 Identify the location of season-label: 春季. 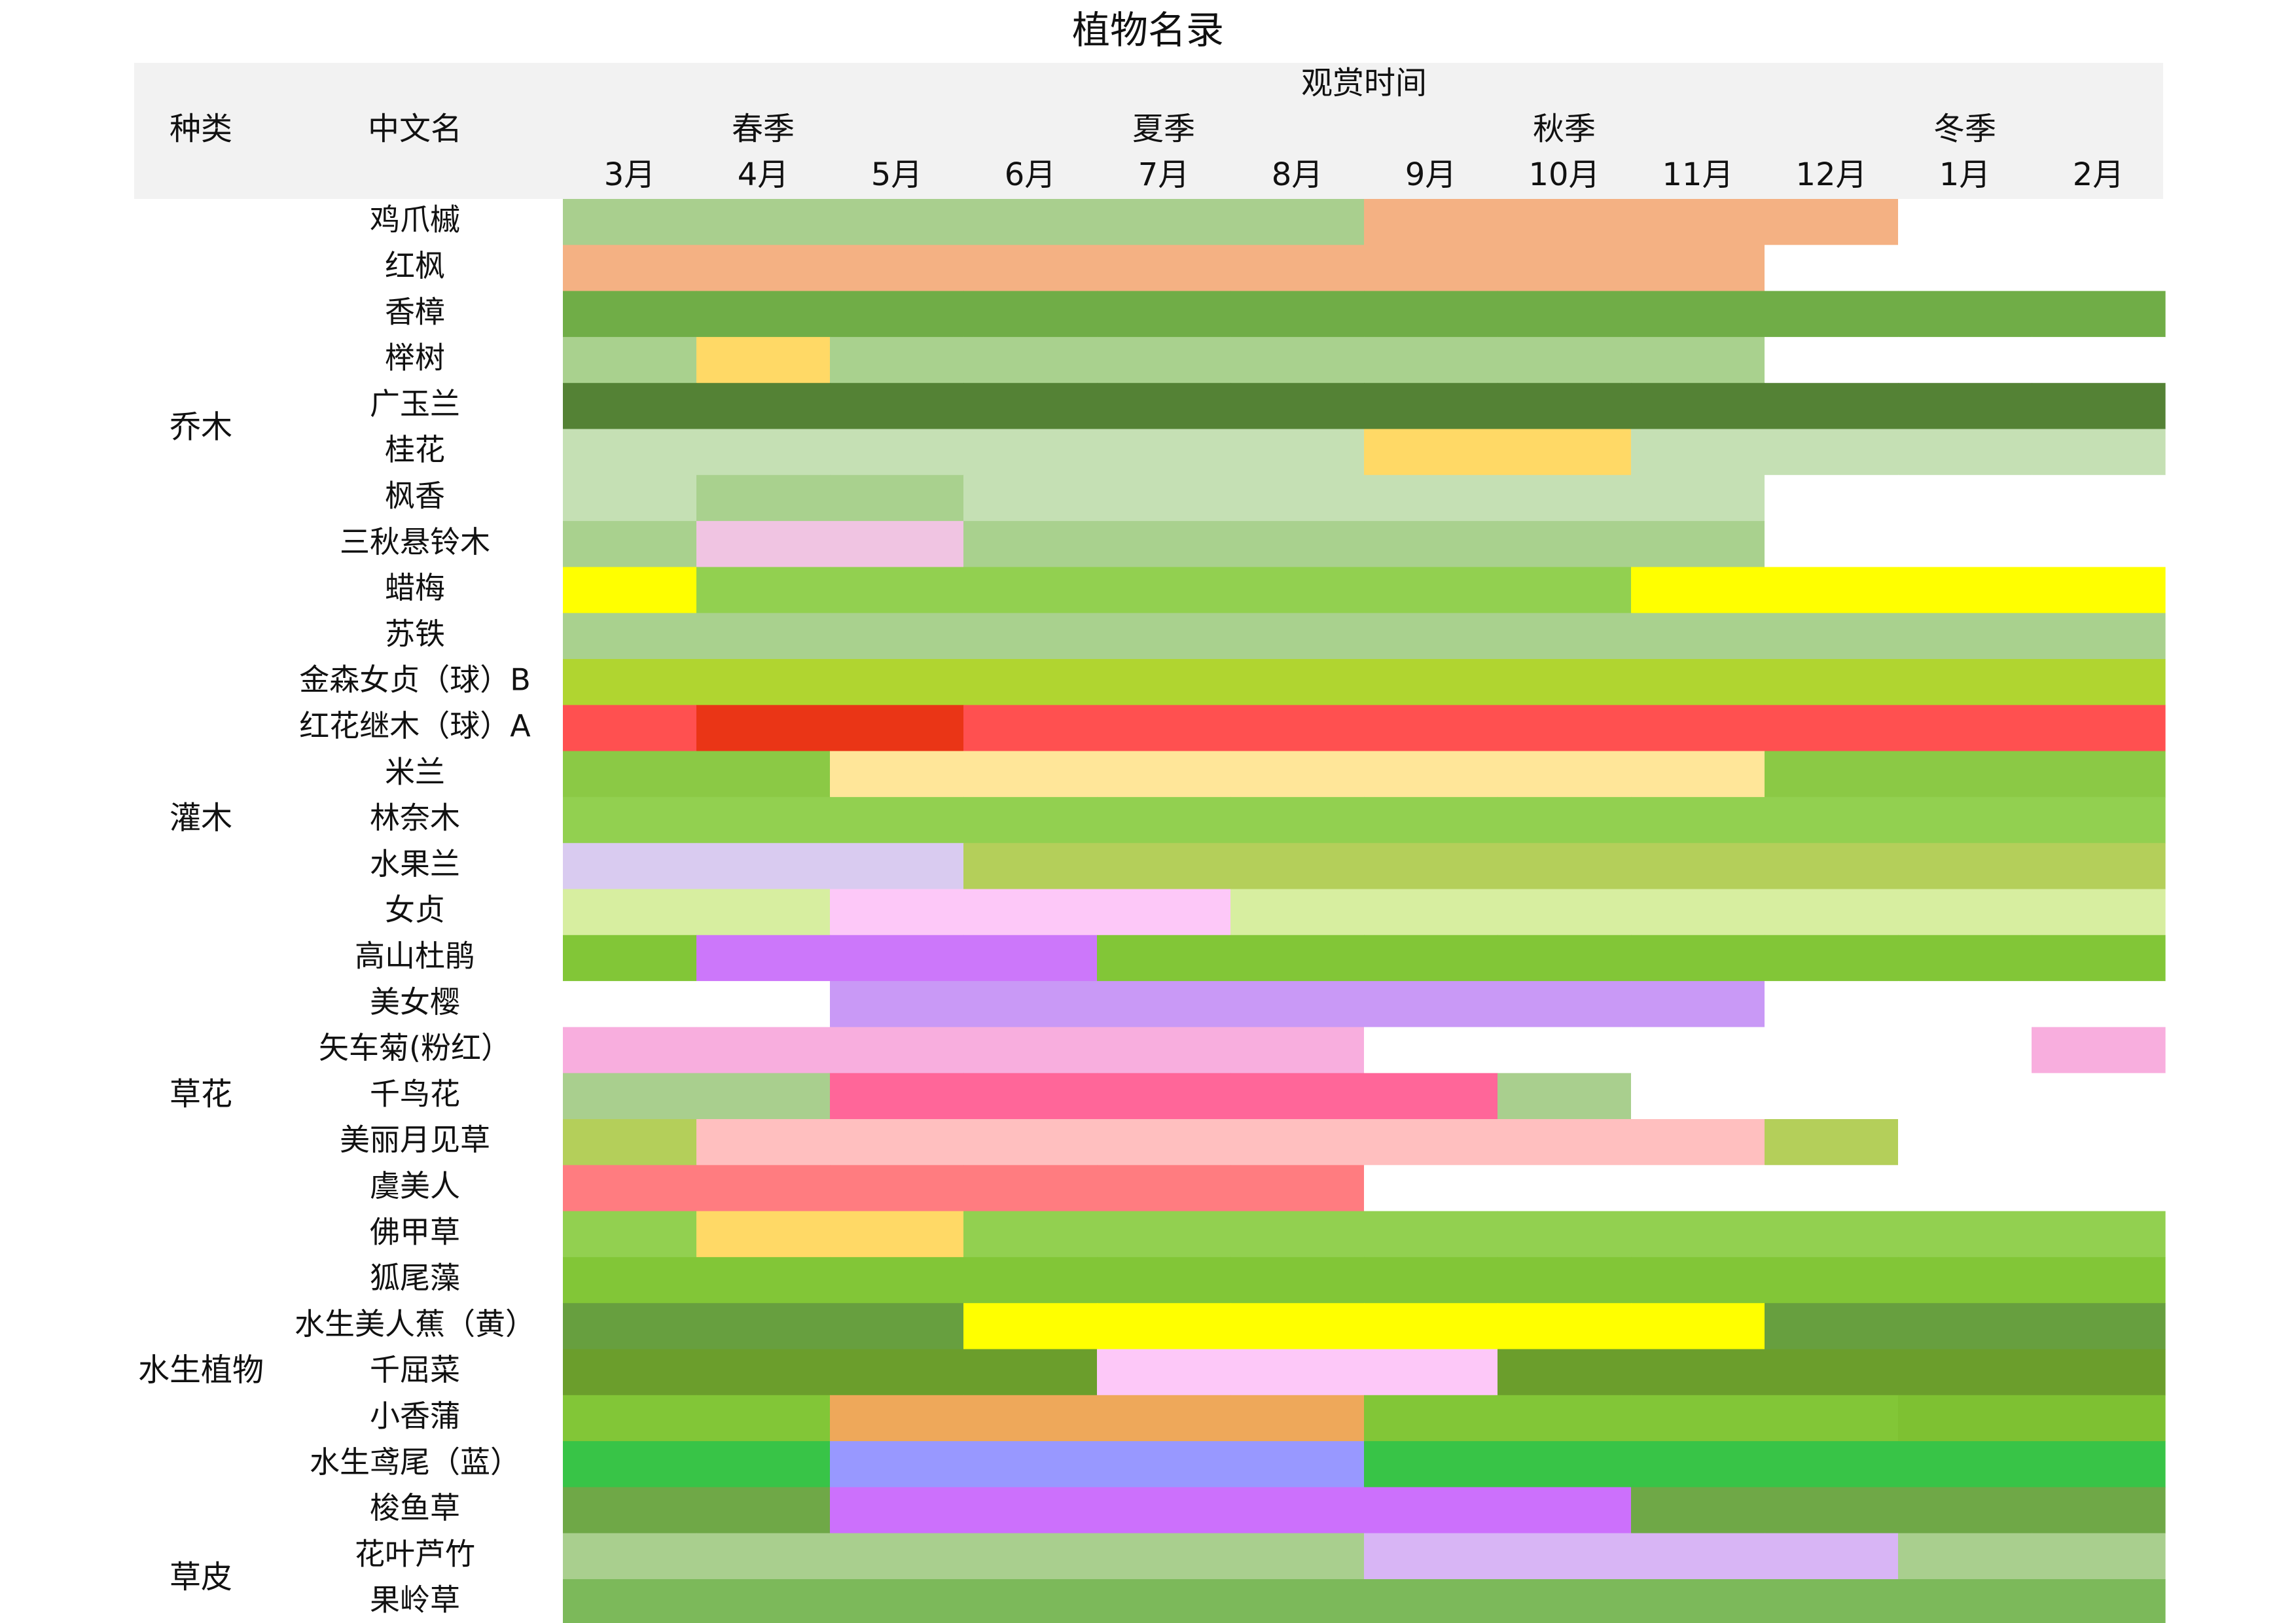
(763, 129).